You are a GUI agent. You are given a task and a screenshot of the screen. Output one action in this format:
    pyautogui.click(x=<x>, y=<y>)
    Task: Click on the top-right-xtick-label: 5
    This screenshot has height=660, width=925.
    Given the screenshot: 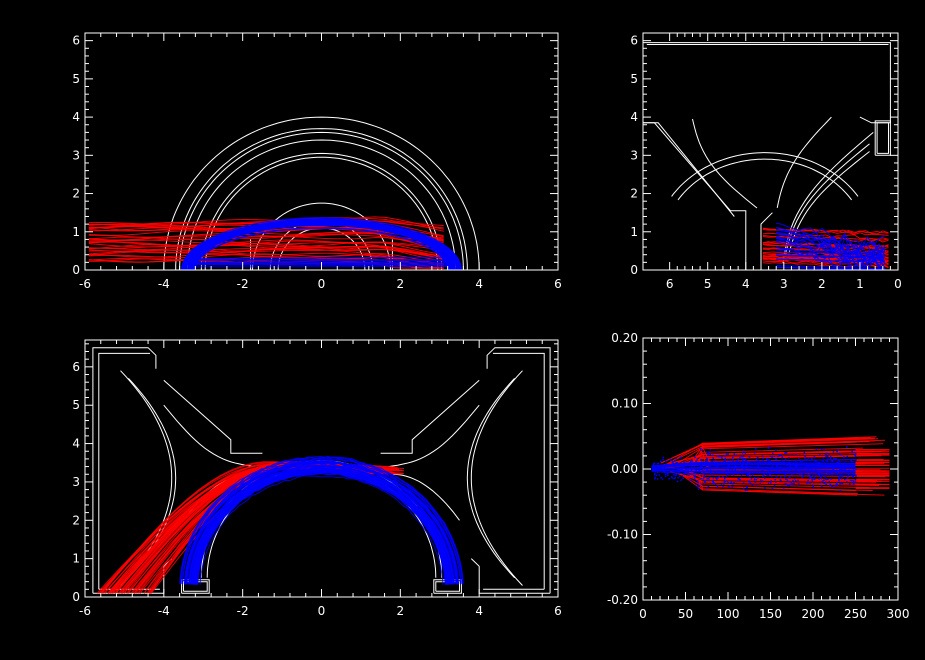 What is the action you would take?
    pyautogui.click(x=708, y=284)
    